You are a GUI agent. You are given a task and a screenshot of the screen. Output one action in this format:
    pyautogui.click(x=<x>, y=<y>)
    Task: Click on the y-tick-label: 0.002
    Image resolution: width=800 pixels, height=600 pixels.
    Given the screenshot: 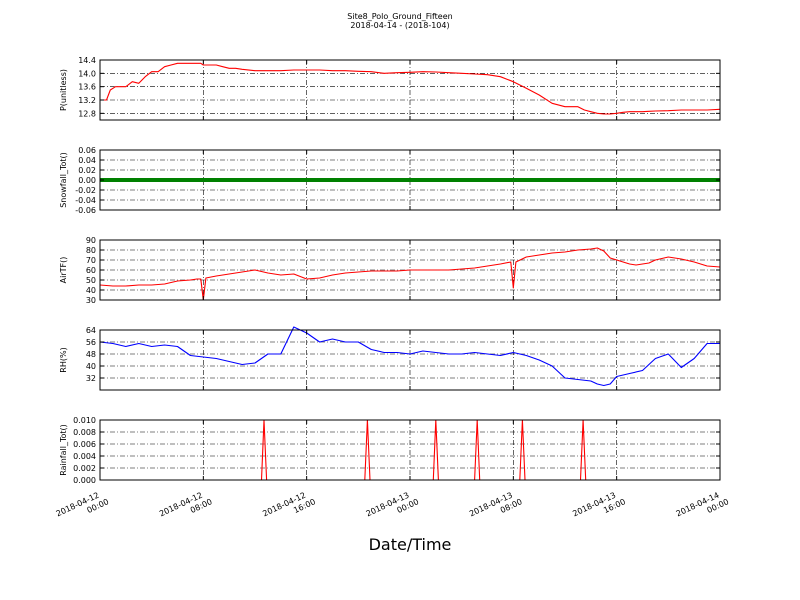 What is the action you would take?
    pyautogui.click(x=84, y=468)
    